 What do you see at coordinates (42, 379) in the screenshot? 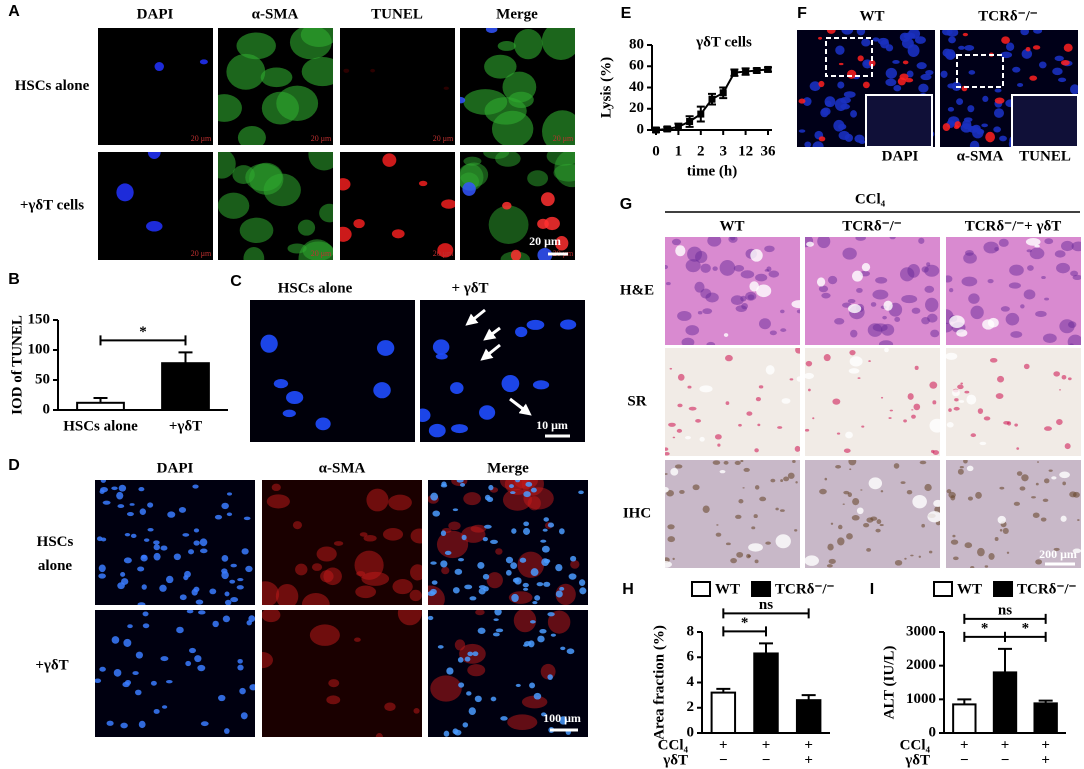
I see `y-tick-label: 50` at bounding box center [42, 379].